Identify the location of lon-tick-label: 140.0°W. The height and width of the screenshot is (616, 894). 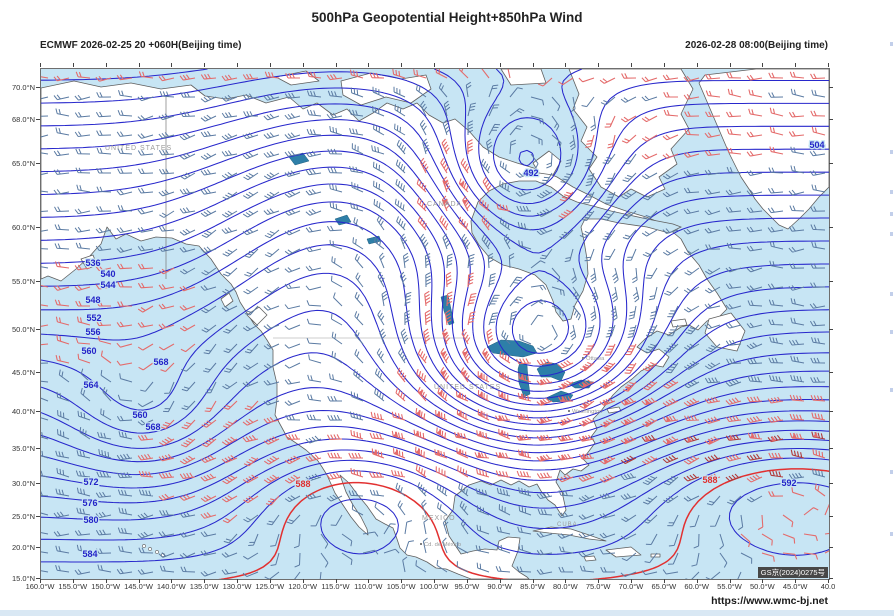
(171, 586).